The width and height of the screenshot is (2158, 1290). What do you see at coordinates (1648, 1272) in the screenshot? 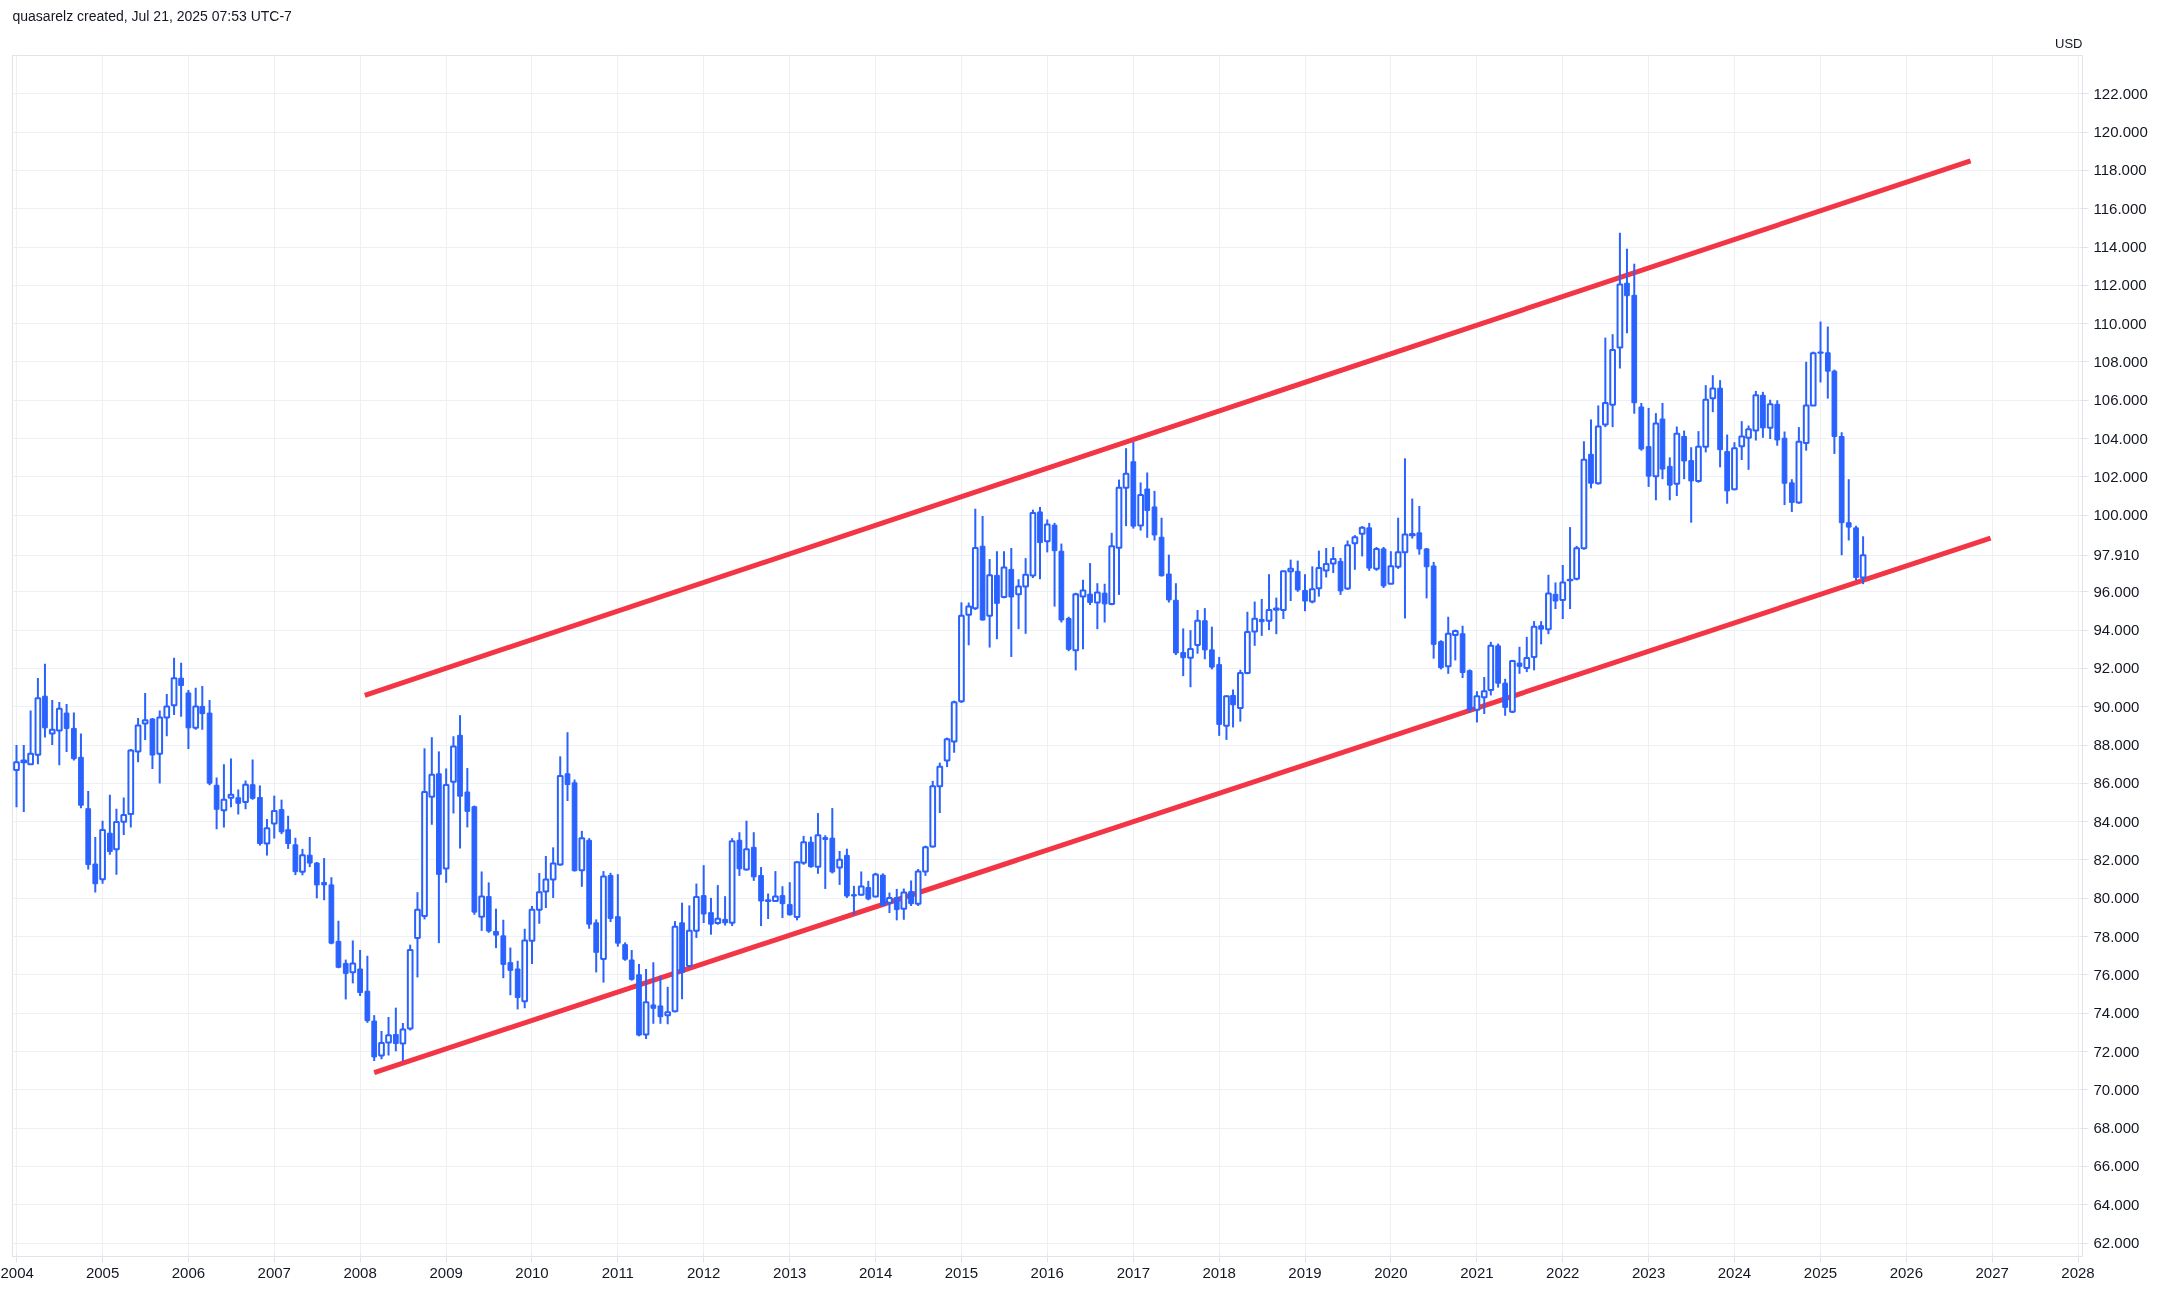
I see `x-tick-label: 2023` at bounding box center [1648, 1272].